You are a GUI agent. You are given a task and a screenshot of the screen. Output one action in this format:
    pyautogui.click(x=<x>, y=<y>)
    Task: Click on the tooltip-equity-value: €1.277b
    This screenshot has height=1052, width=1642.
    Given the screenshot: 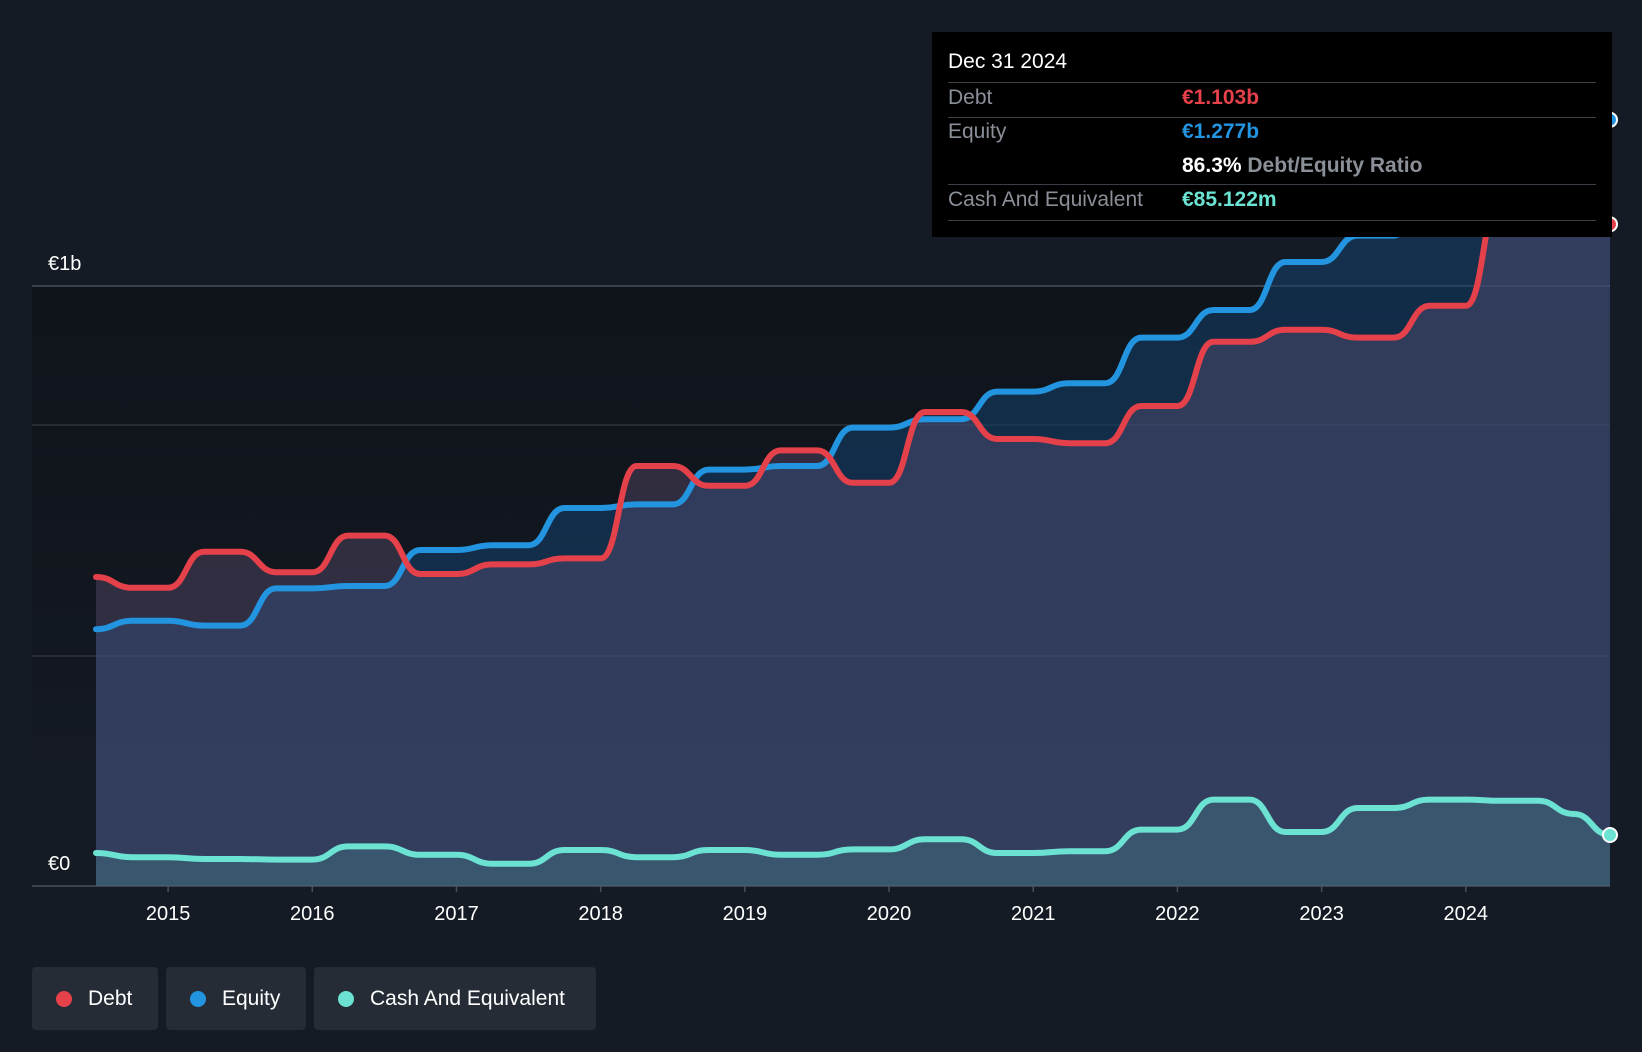 What is the action you would take?
    pyautogui.click(x=1221, y=131)
    